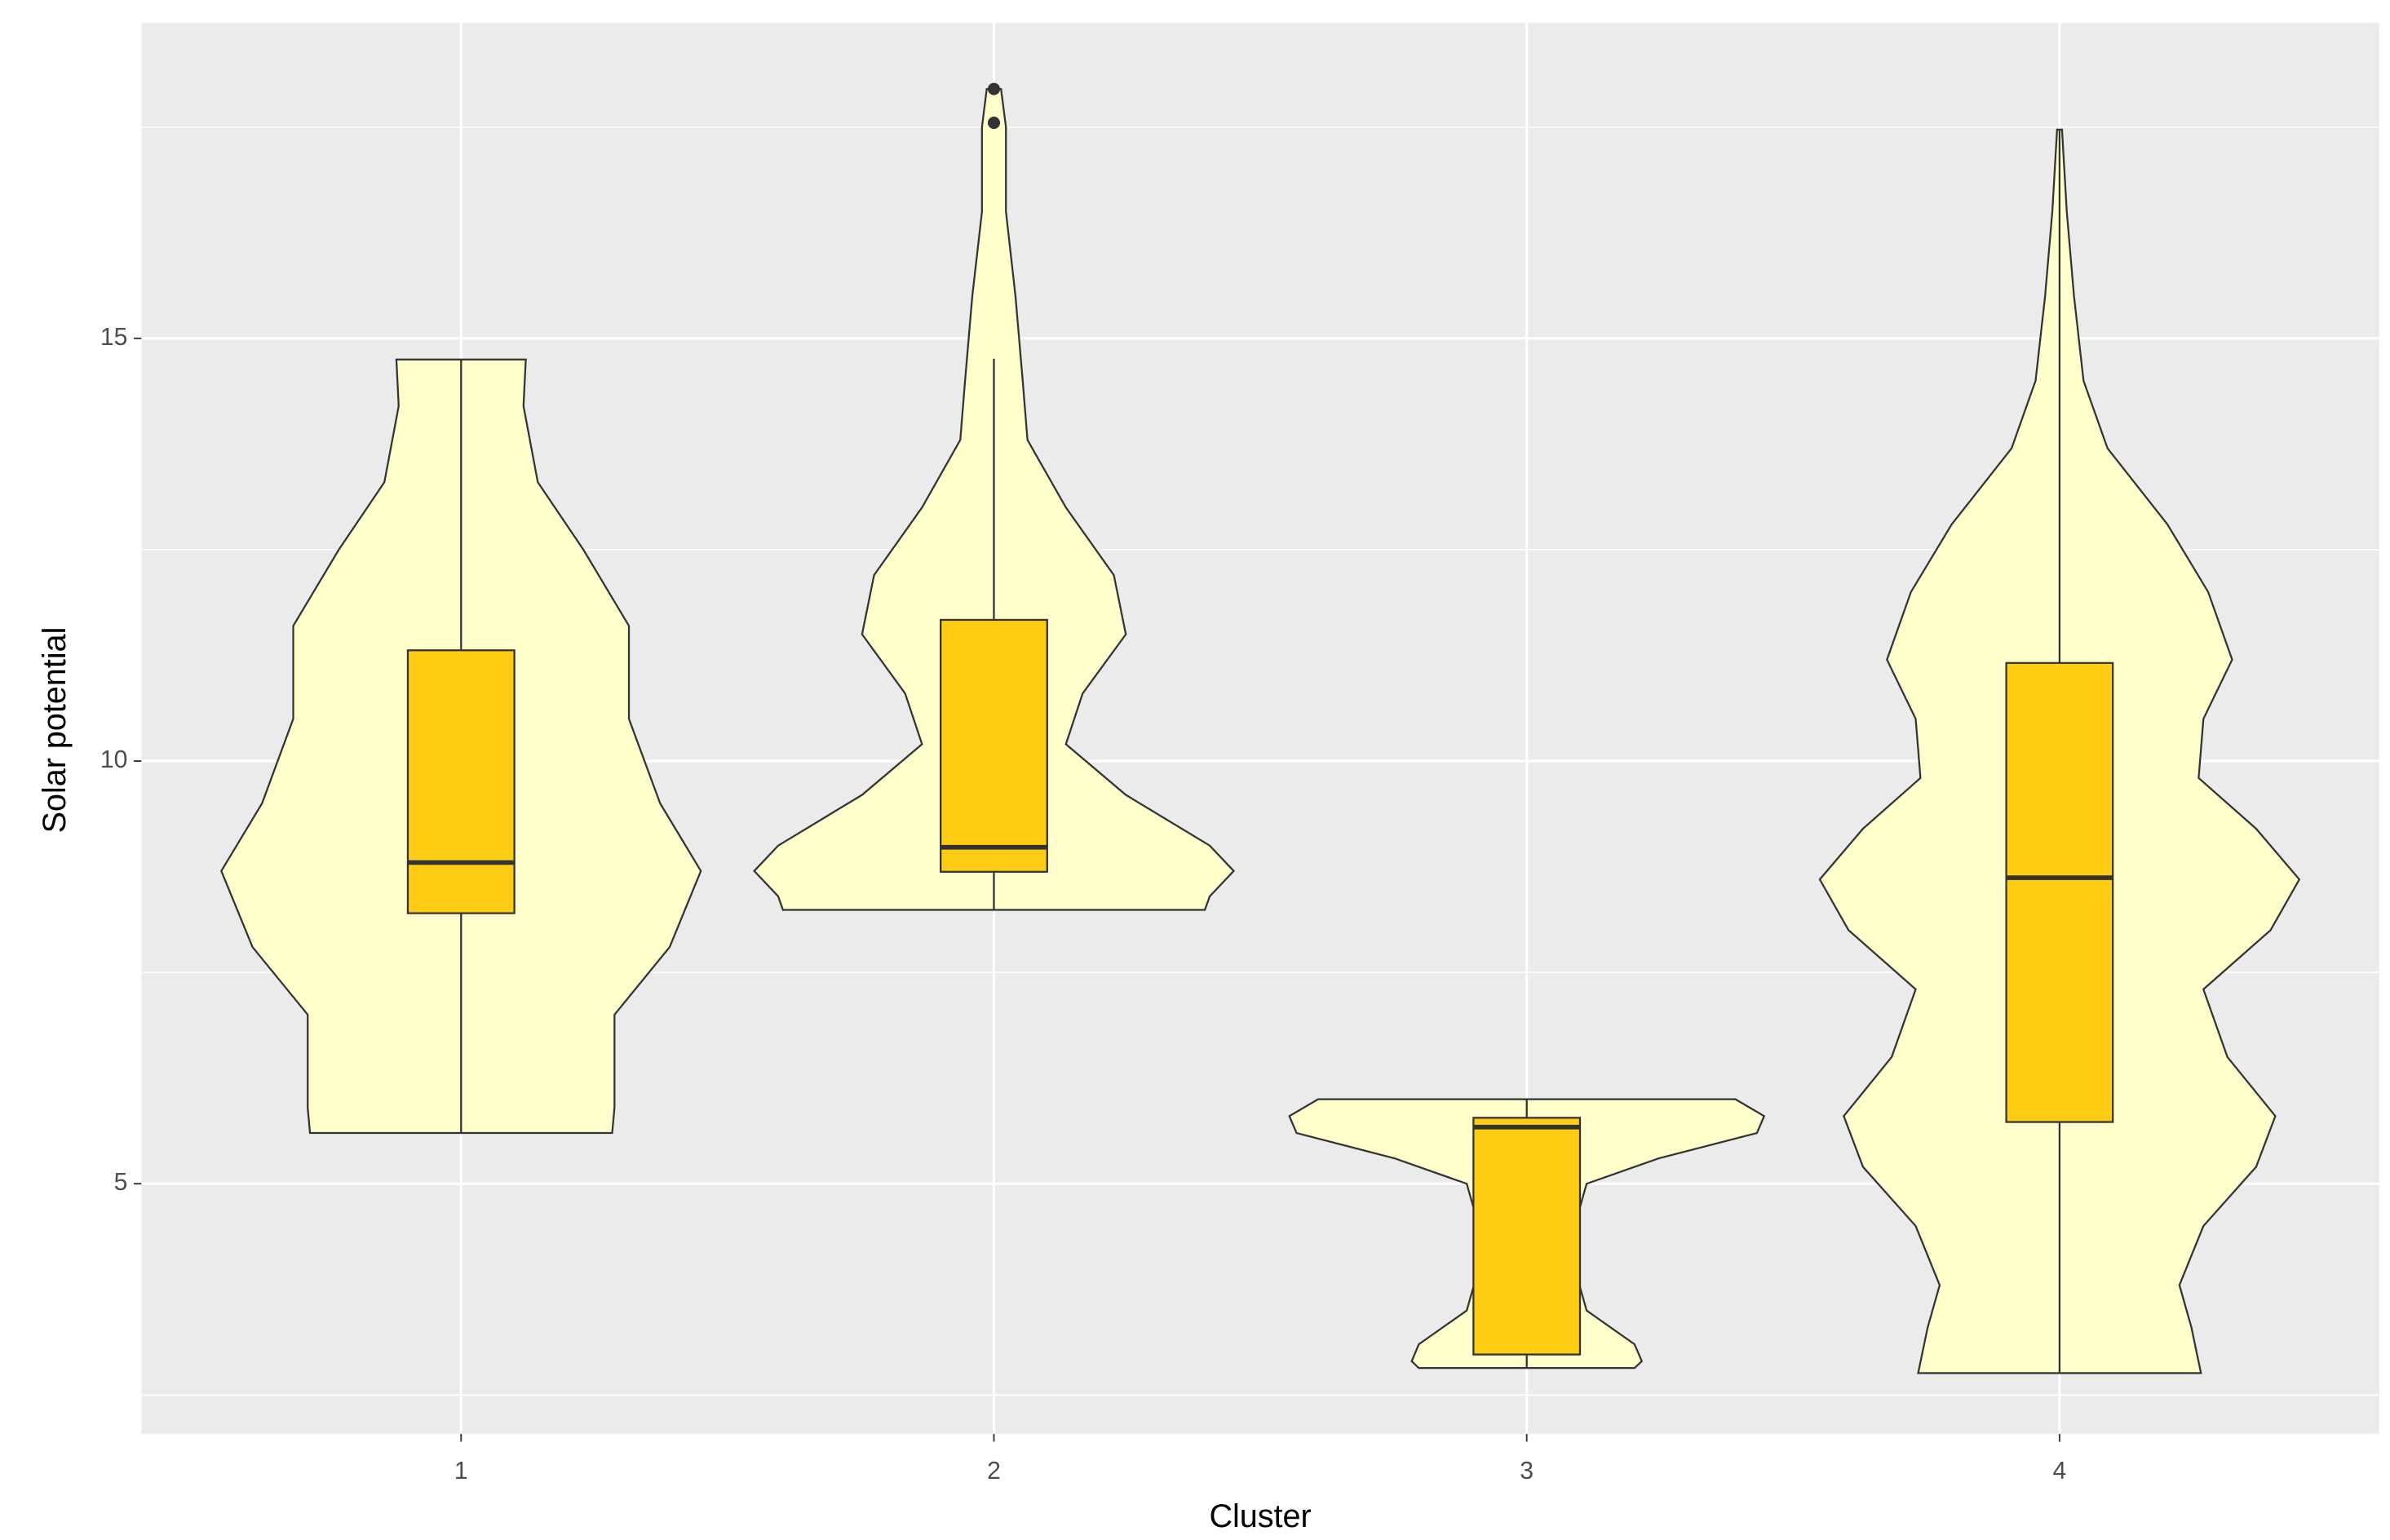 This screenshot has height=1540, width=2390. What do you see at coordinates (55, 730) in the screenshot?
I see `y-axis-title: Solar potential` at bounding box center [55, 730].